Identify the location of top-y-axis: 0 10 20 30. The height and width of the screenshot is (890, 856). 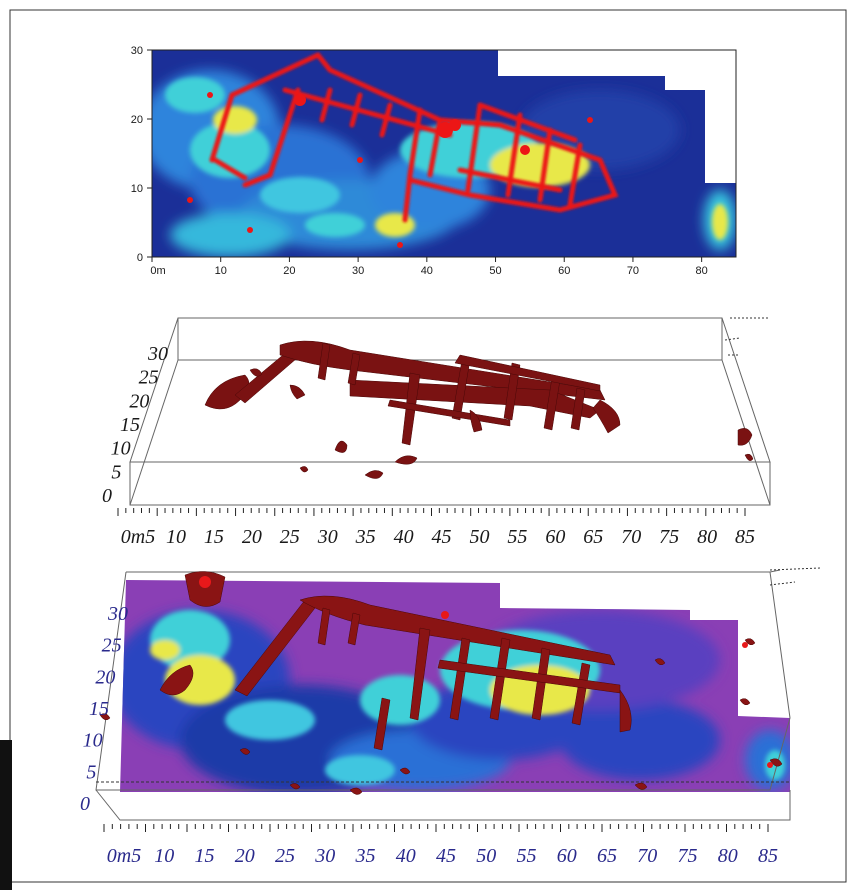
(141, 154).